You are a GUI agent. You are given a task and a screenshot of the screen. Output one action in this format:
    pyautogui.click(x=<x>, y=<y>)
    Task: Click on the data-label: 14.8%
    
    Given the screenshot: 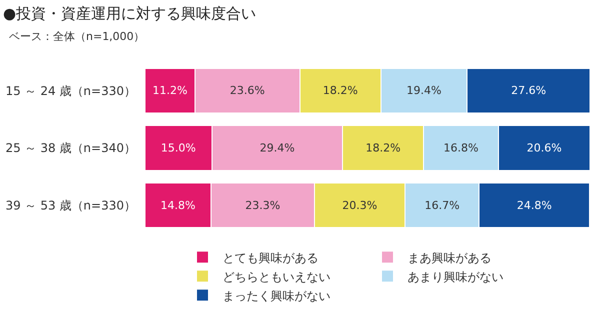 What is the action you would take?
    pyautogui.click(x=178, y=205)
    